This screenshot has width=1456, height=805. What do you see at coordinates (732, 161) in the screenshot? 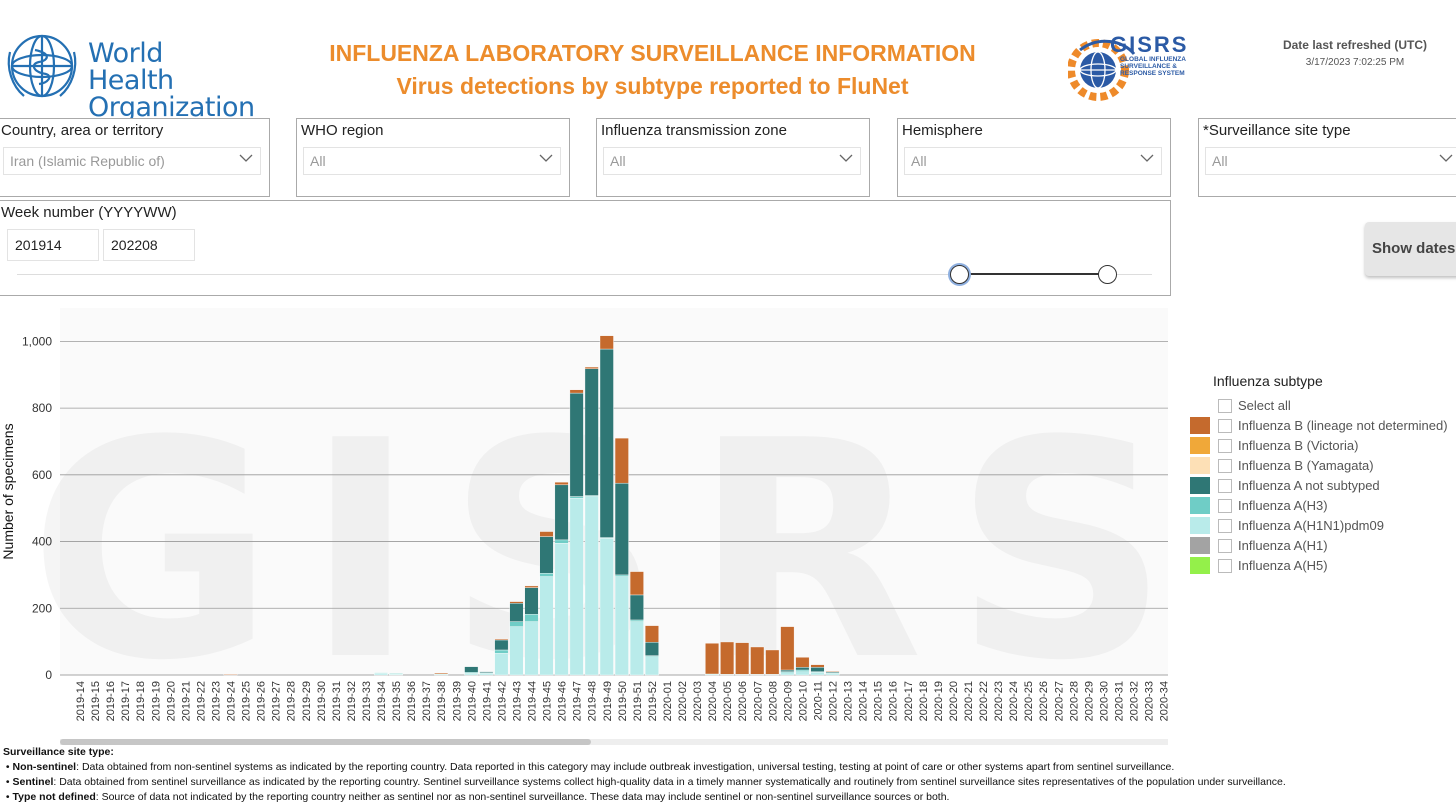
I see `transmission-zone-dropdown: All` at bounding box center [732, 161].